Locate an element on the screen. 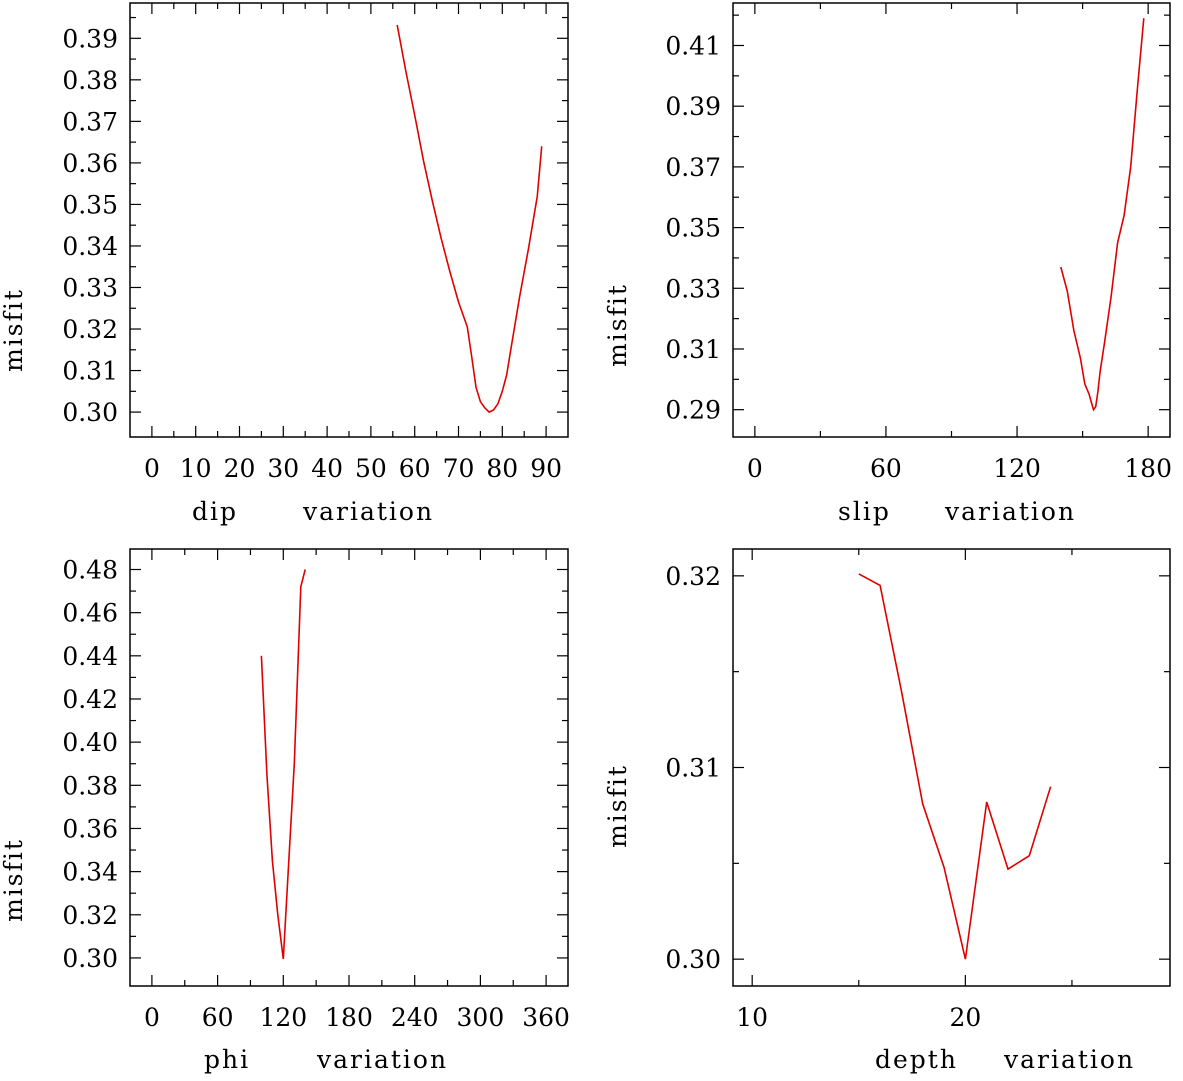  depth-xtick-label: 20 is located at coordinates (965, 1017).